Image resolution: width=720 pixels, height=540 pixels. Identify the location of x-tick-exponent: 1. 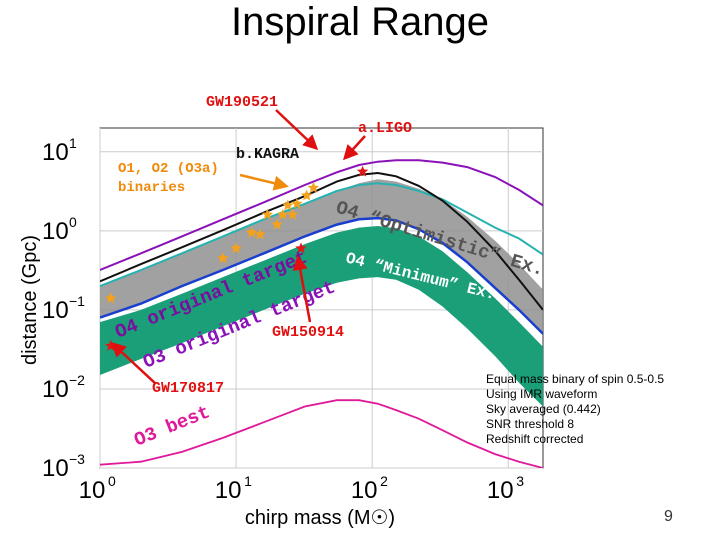
(248, 481).